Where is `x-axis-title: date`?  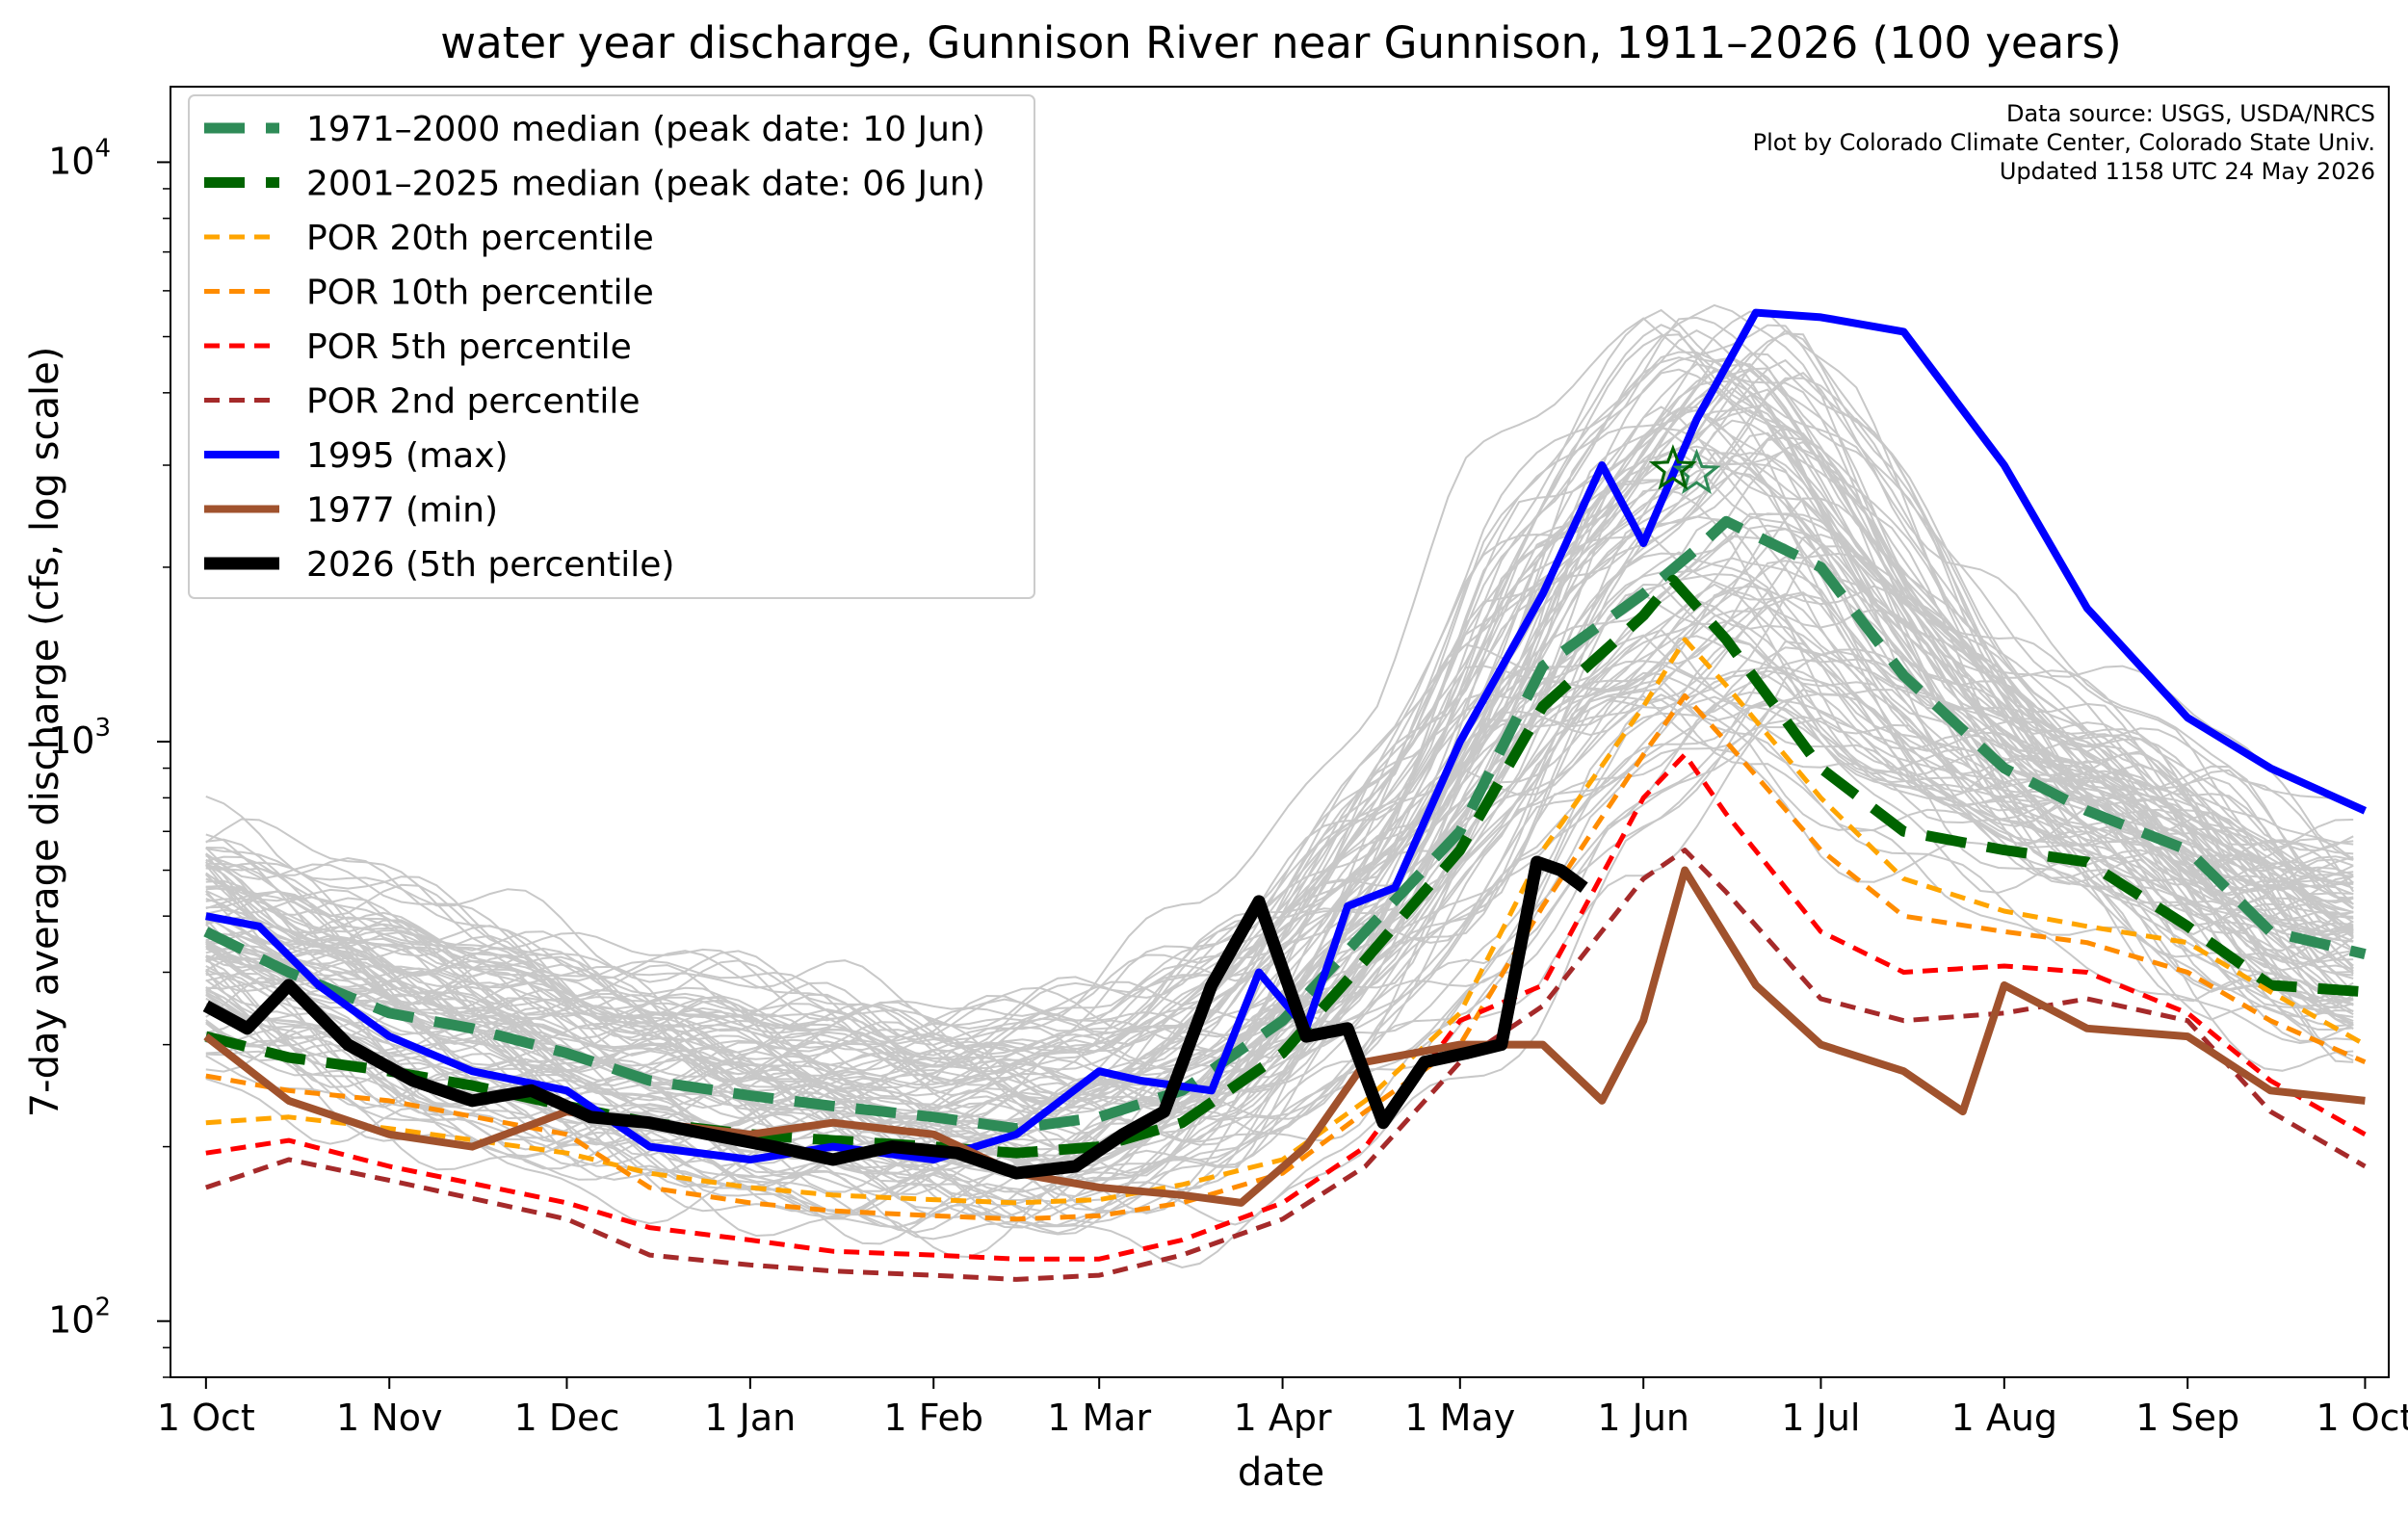
x-axis-title: date is located at coordinates (1281, 1473).